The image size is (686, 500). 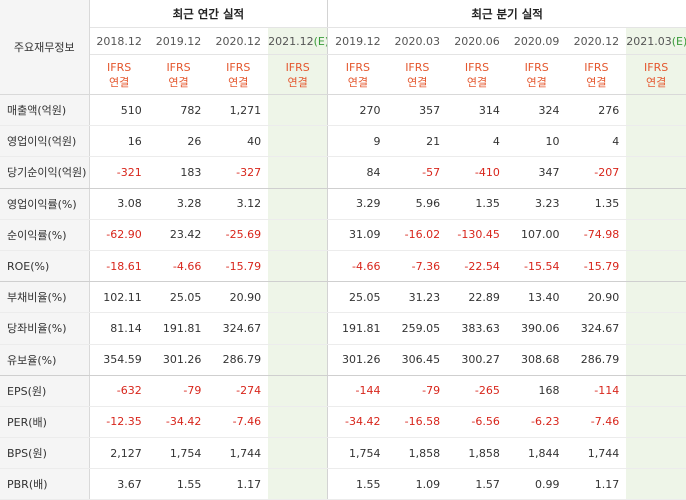 What do you see at coordinates (178, 110) in the screenshot?
I see `annual-value-cell: 782` at bounding box center [178, 110].